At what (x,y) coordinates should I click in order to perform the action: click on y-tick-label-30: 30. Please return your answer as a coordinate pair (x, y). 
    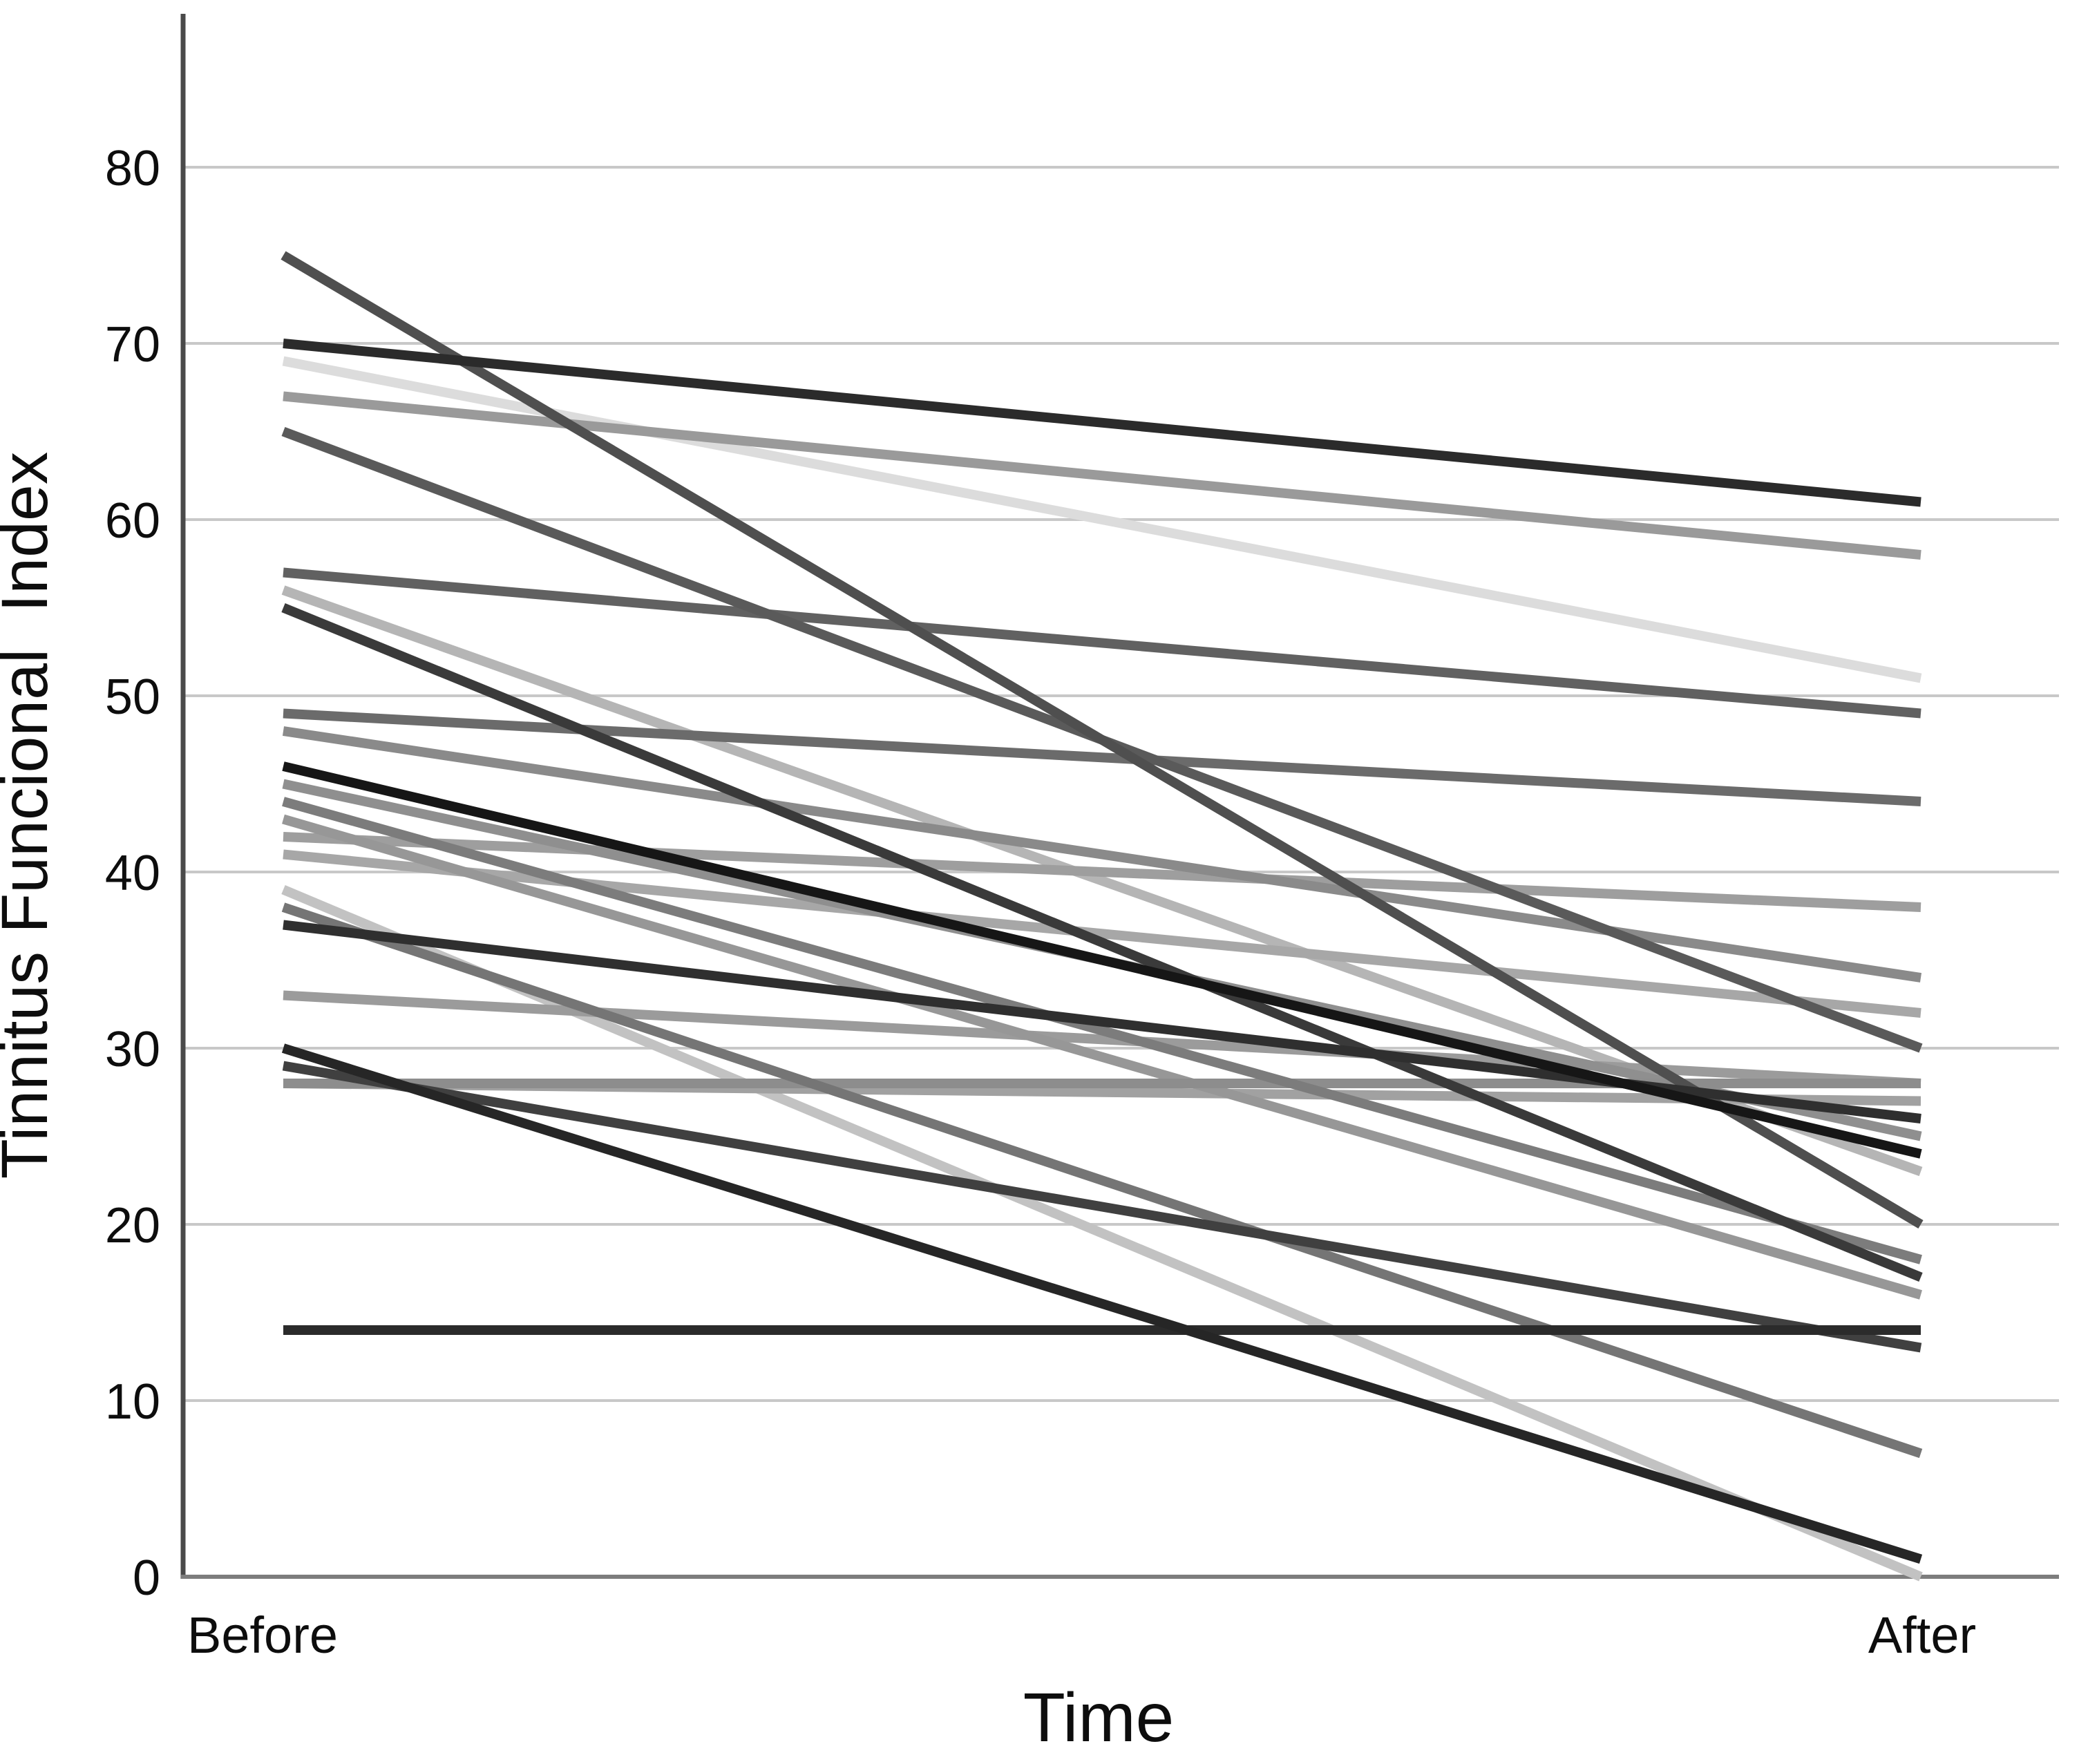
    Looking at the image, I should click on (133, 1050).